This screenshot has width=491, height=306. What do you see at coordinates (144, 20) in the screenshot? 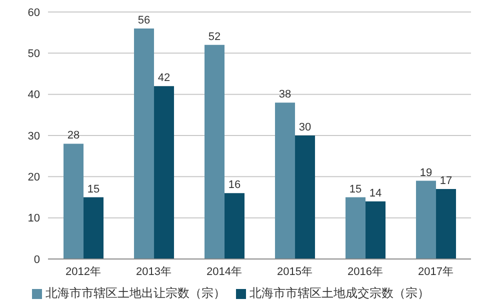
I see `data-label: 56` at bounding box center [144, 20].